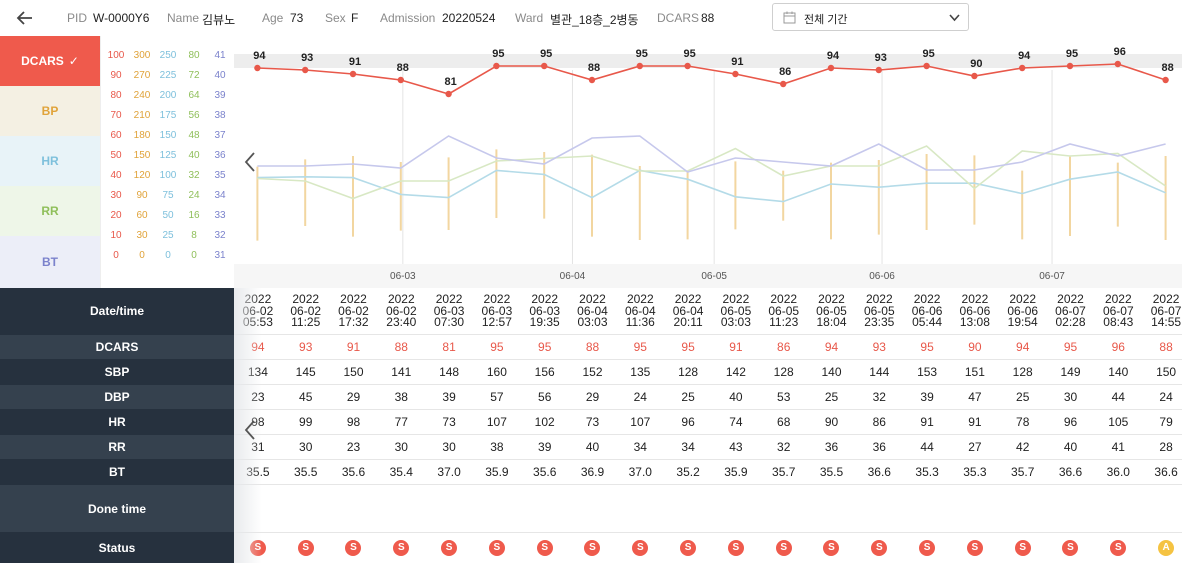  Describe the element at coordinates (401, 425) in the screenshot. I see `table-column: 2022 06-02 23:40 88 141 38 77 30 35.4 S` at that location.